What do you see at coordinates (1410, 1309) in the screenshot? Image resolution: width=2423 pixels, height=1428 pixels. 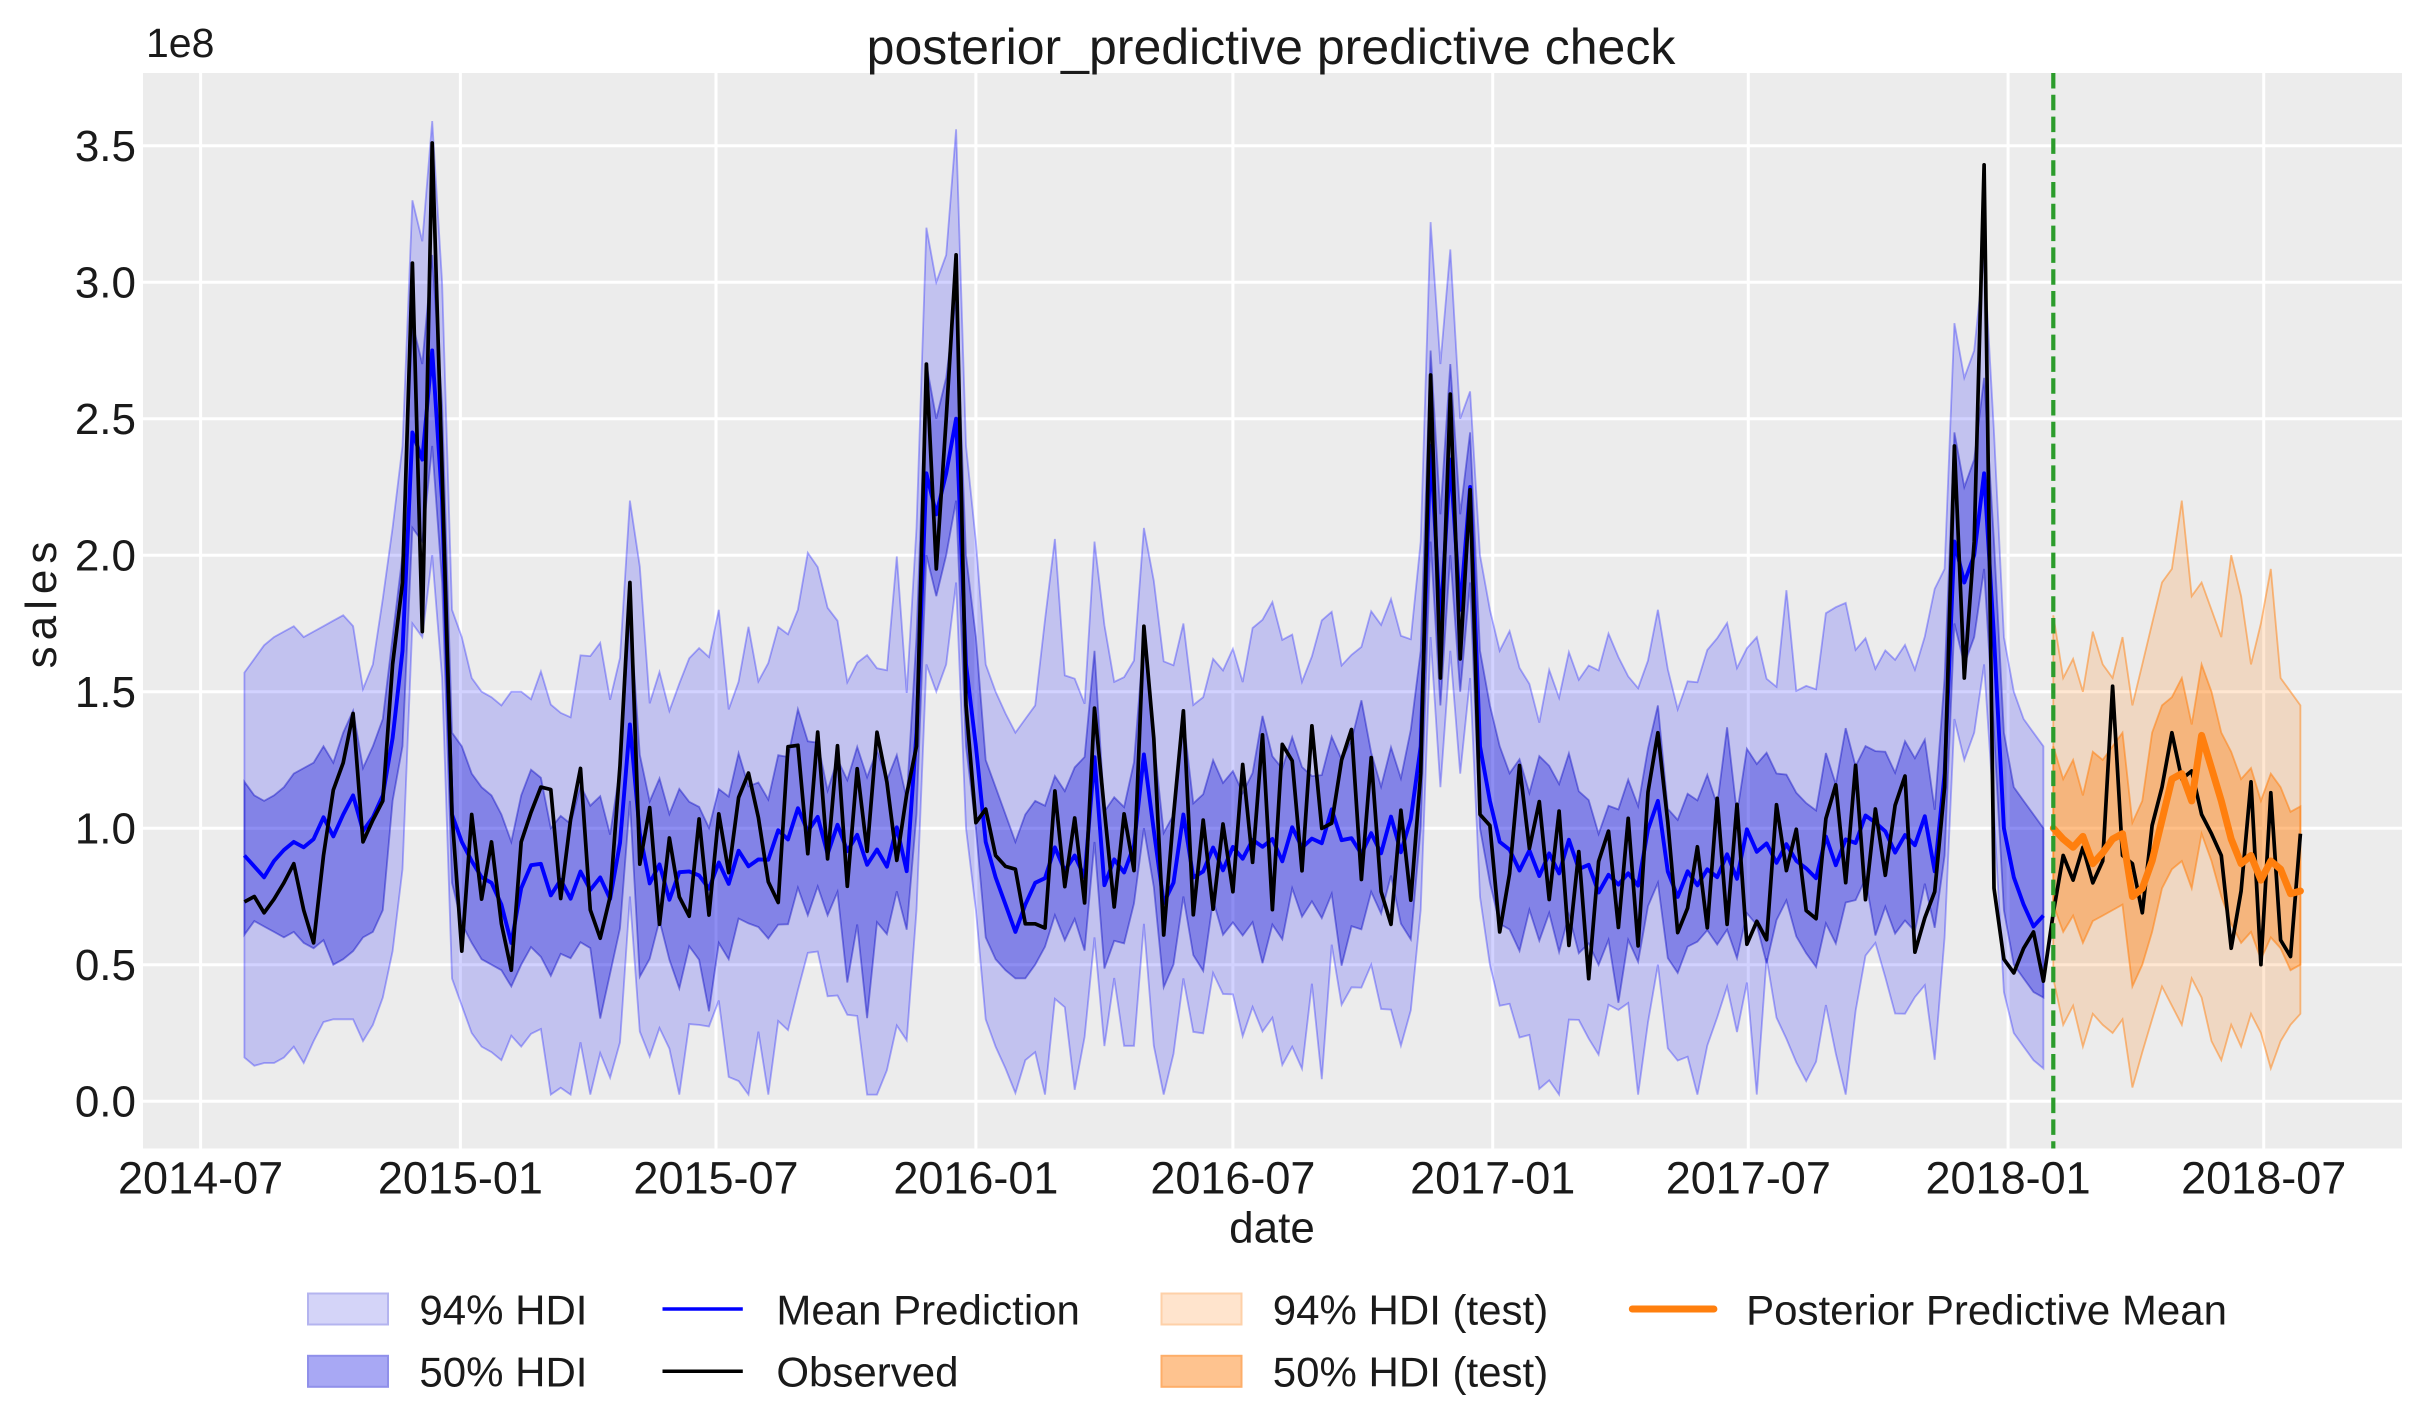 I see `svg-text: 94% HDI (test)` at bounding box center [1410, 1309].